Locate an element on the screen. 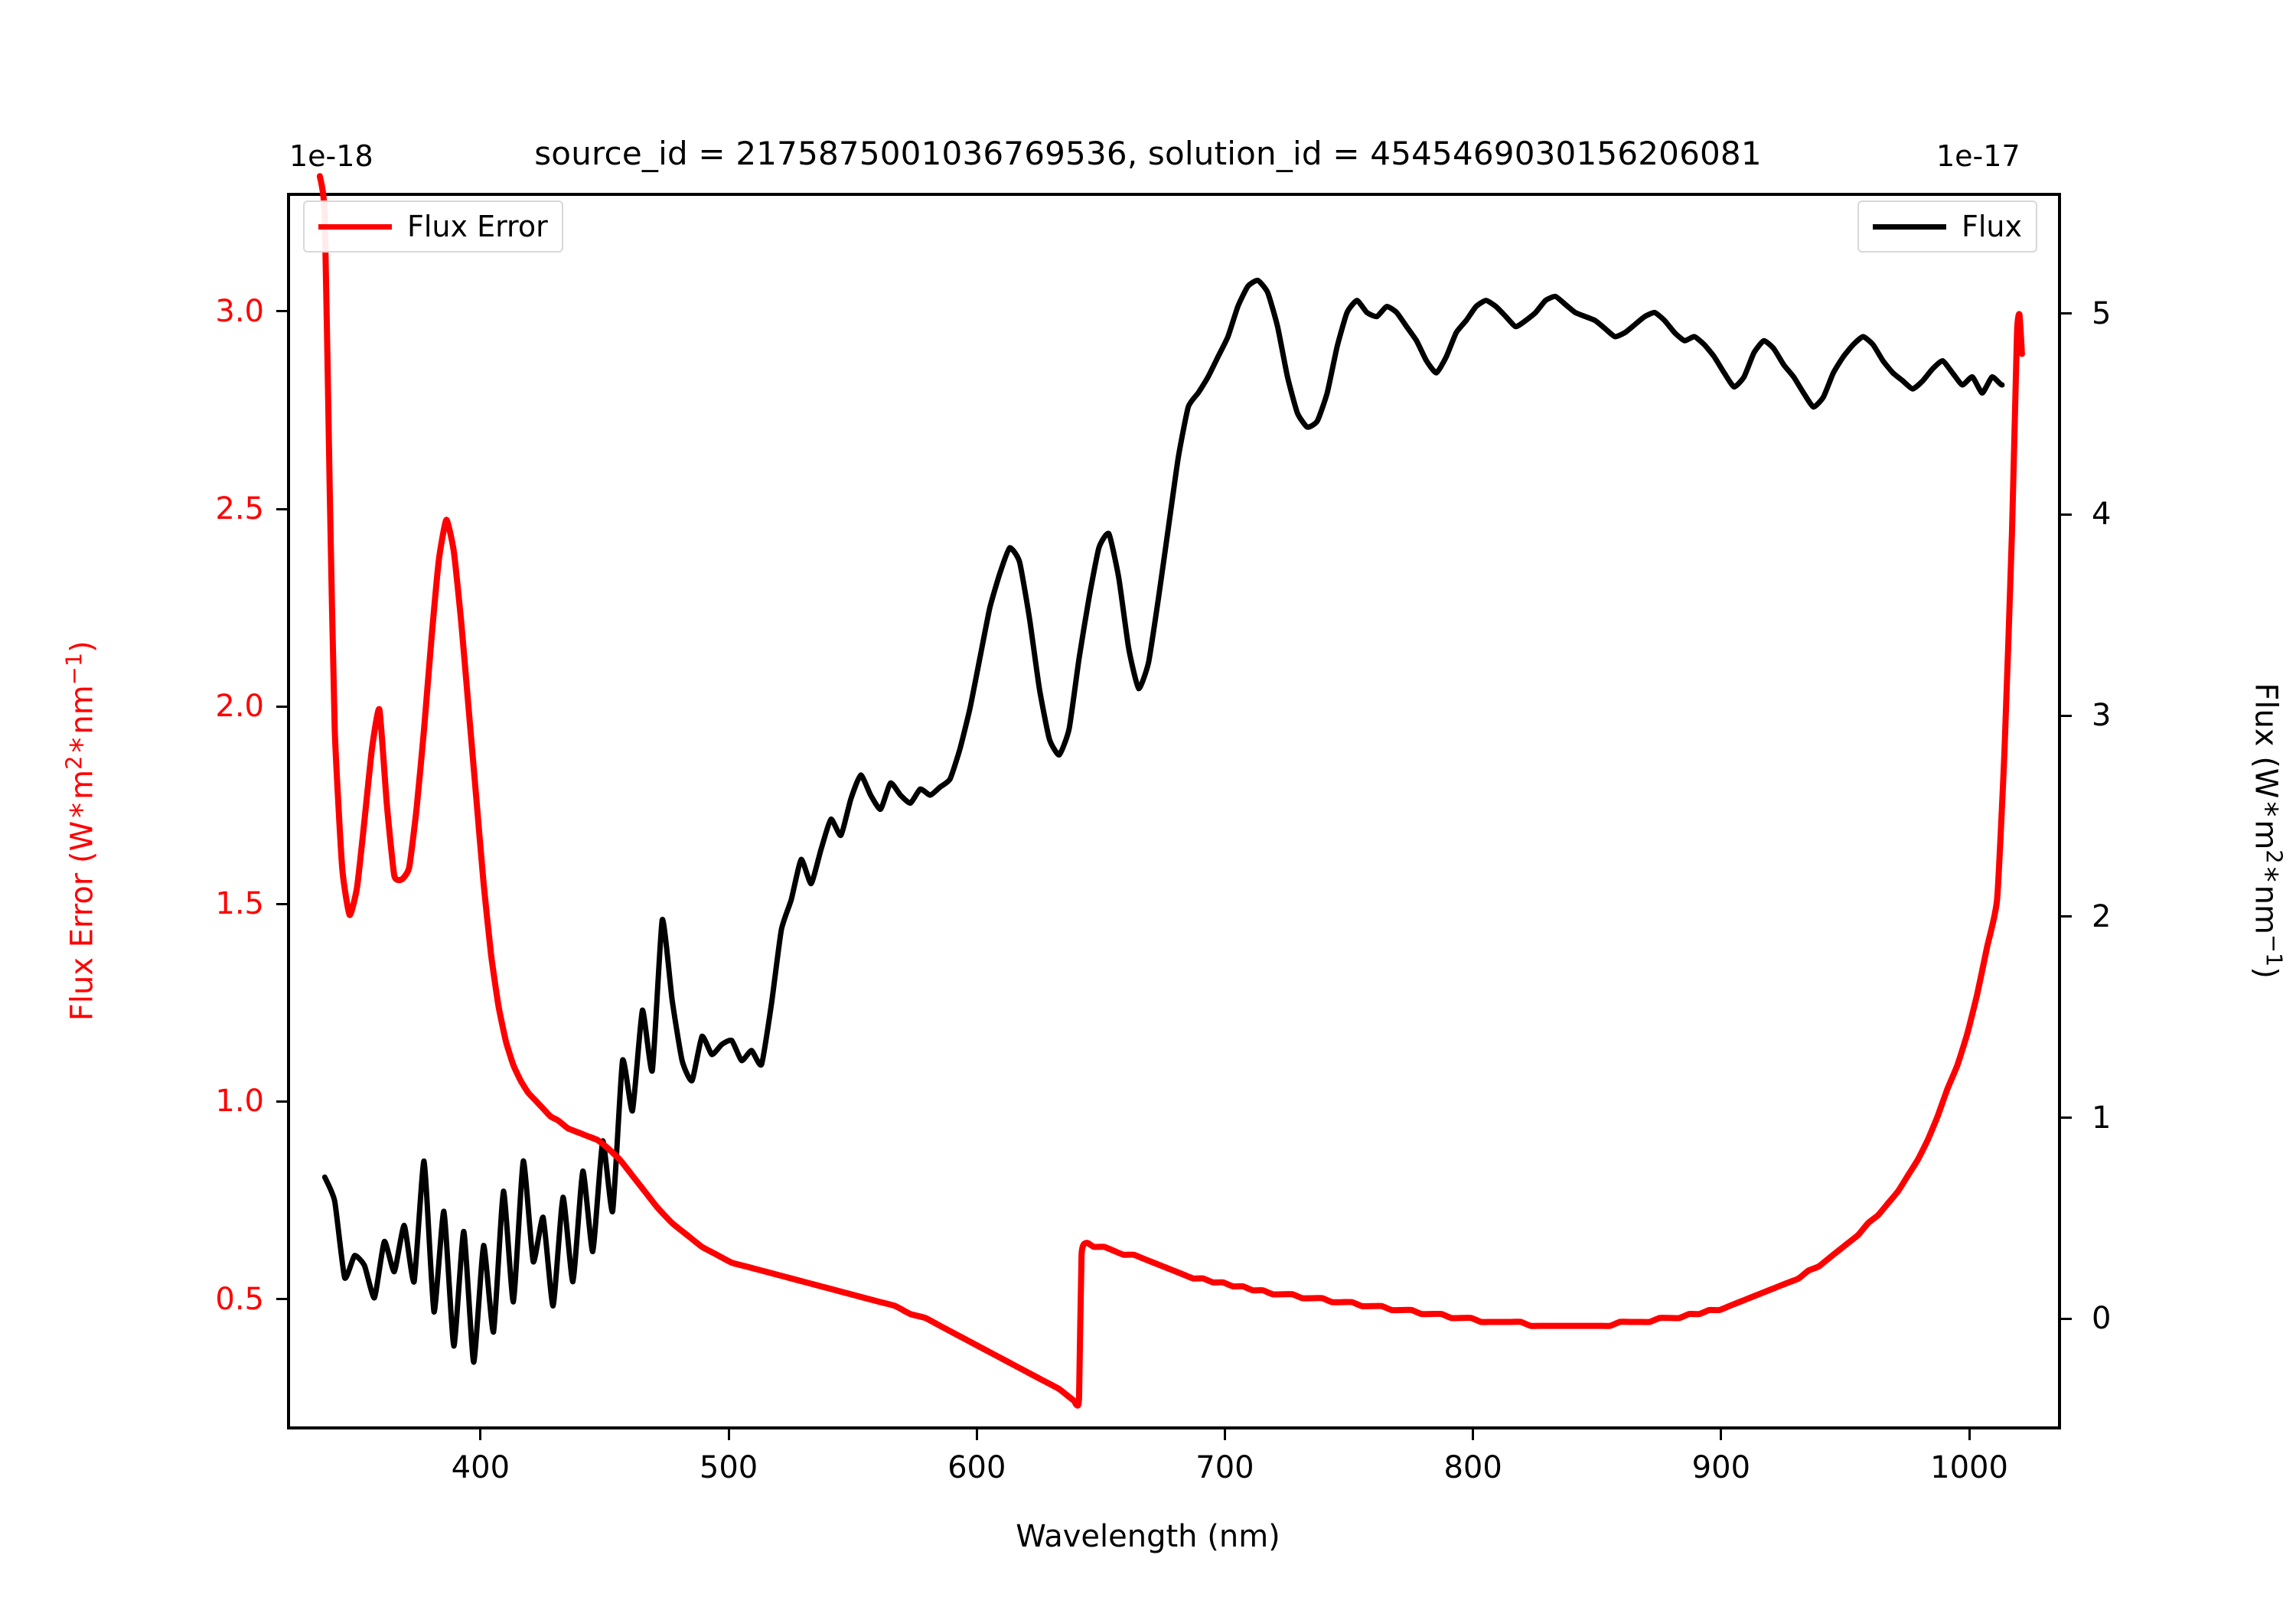 This screenshot has height=1607, width=2296. left-y-tick-label: 2.5 is located at coordinates (239, 509).